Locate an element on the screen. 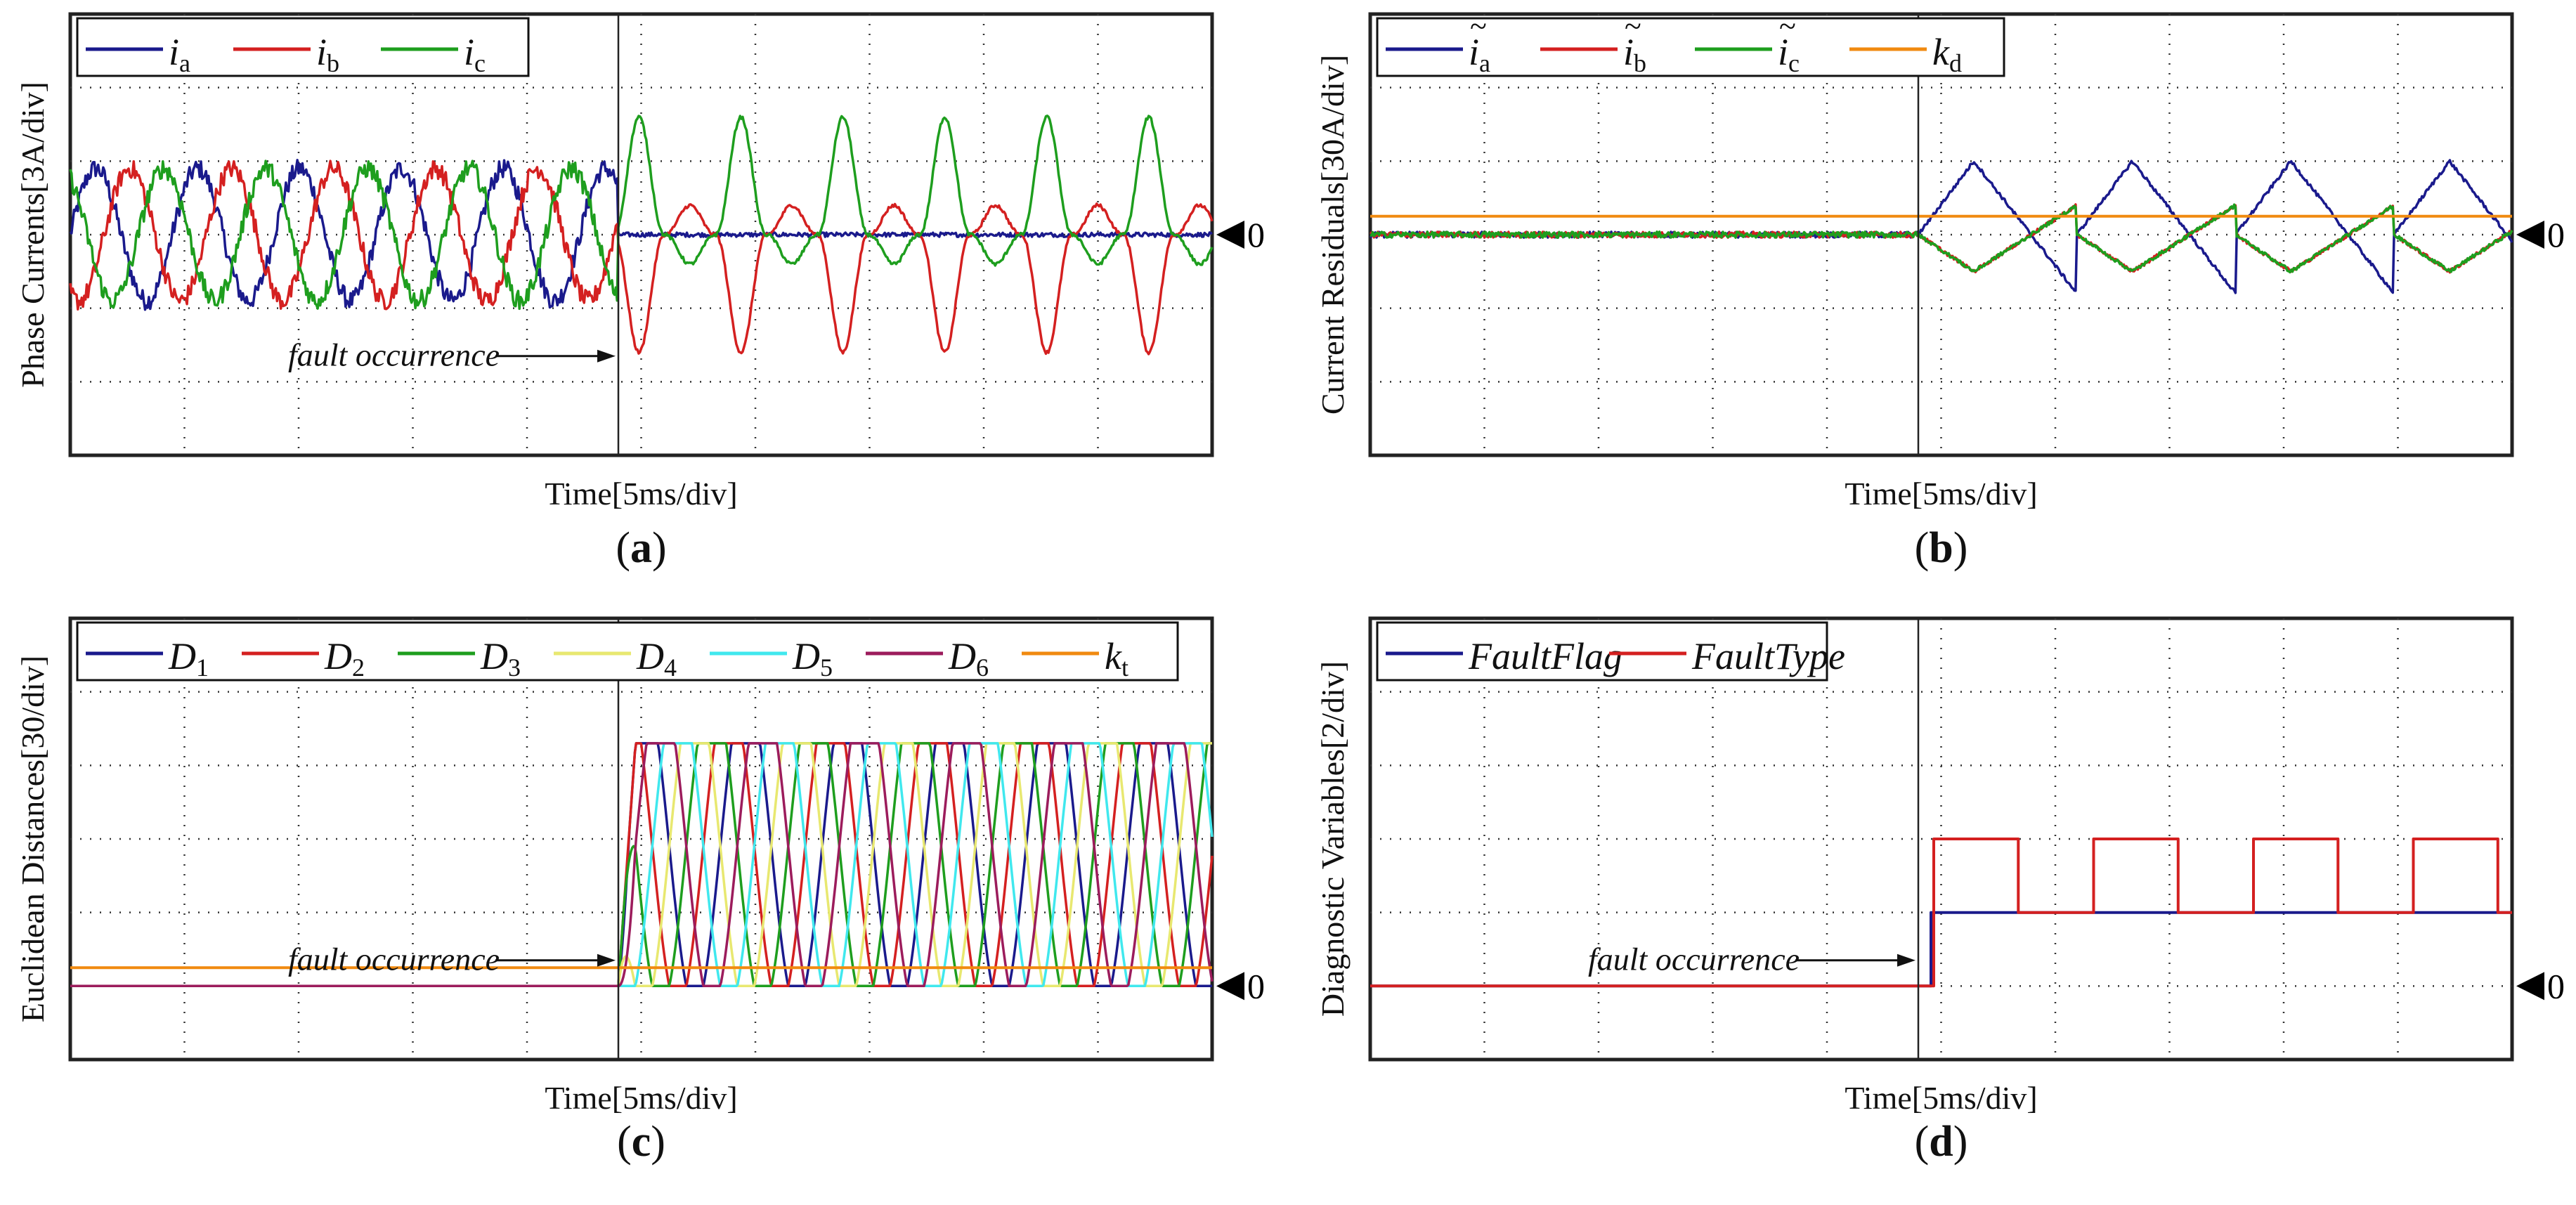  legend-label: FaultFlag is located at coordinates (1545, 656).